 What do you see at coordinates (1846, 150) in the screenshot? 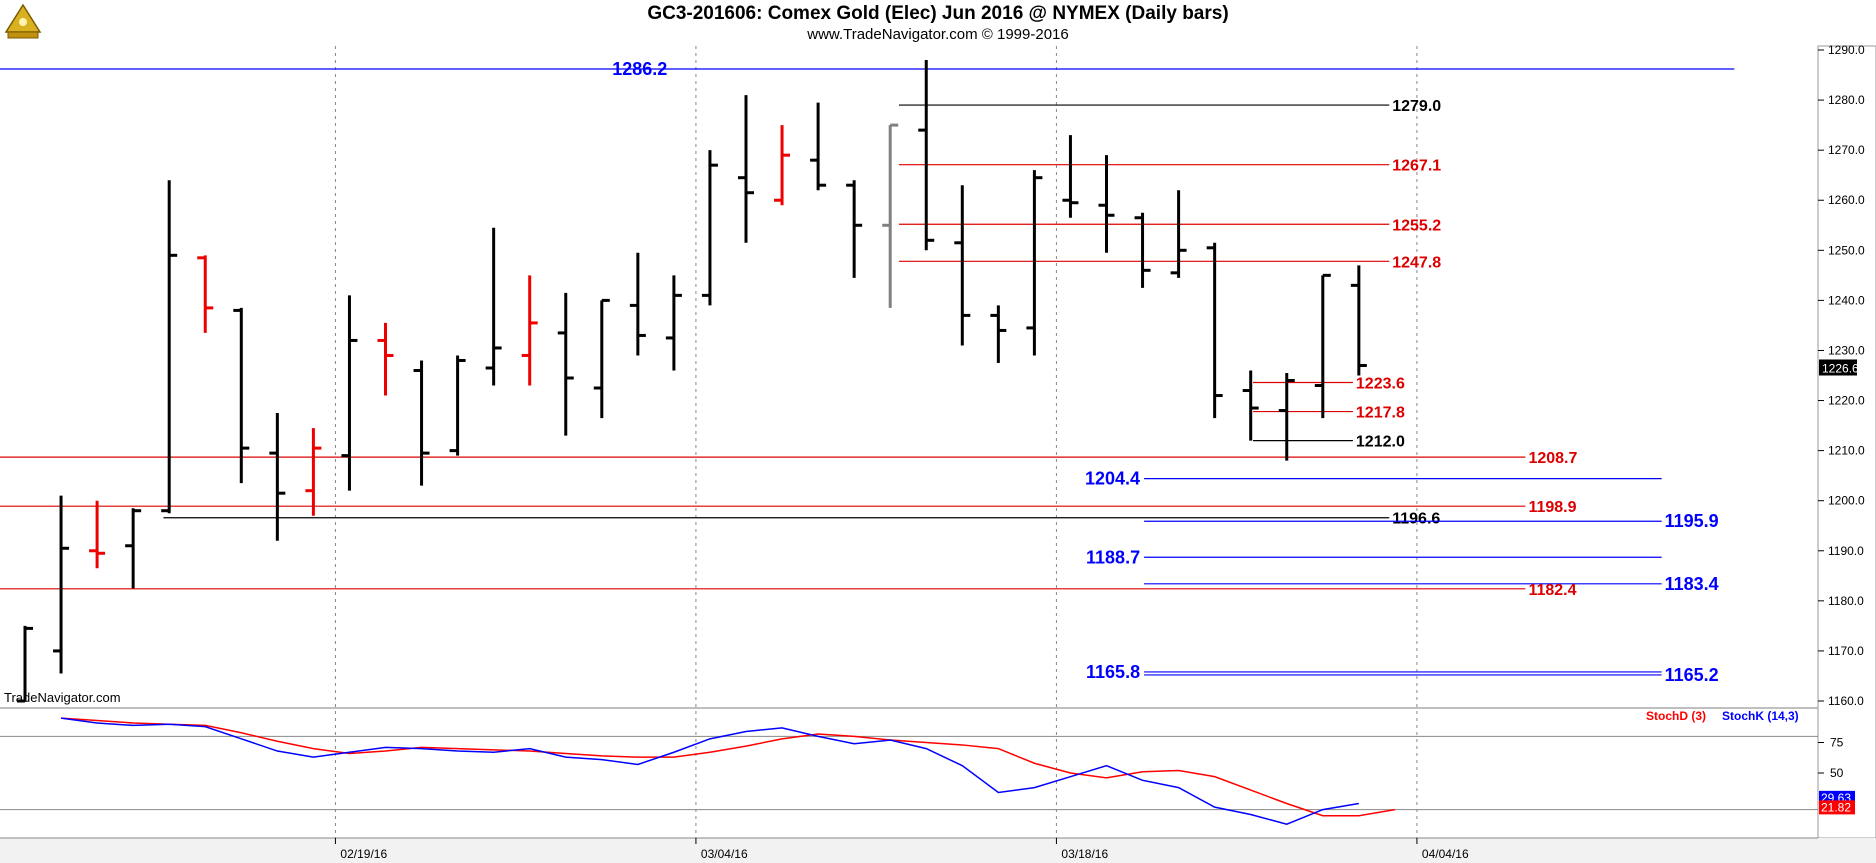
I see `y-tick-label: 1270.0` at bounding box center [1846, 150].